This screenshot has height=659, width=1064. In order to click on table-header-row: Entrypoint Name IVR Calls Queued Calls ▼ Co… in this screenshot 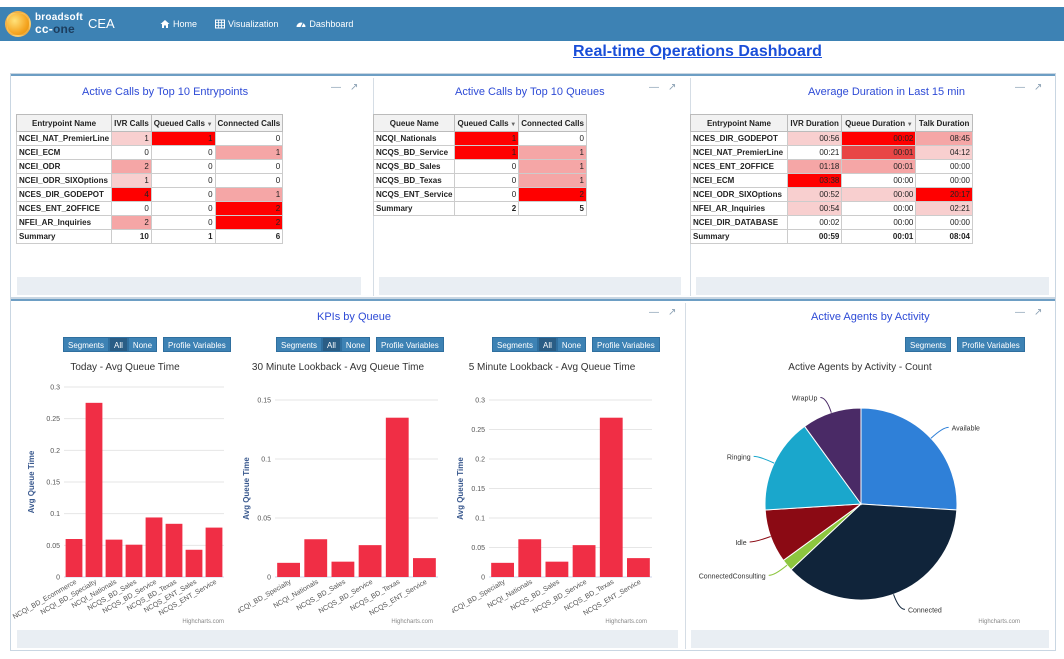, I will do `click(149, 123)`.